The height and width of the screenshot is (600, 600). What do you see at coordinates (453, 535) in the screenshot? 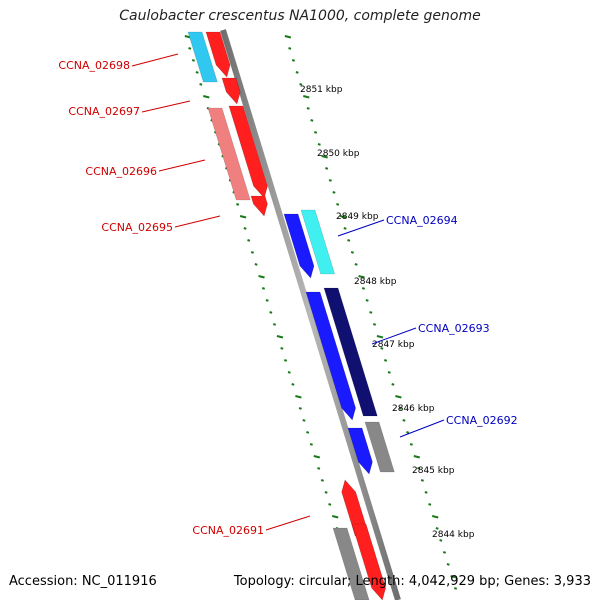
I see `tick-label: 2844 kbp` at bounding box center [453, 535].